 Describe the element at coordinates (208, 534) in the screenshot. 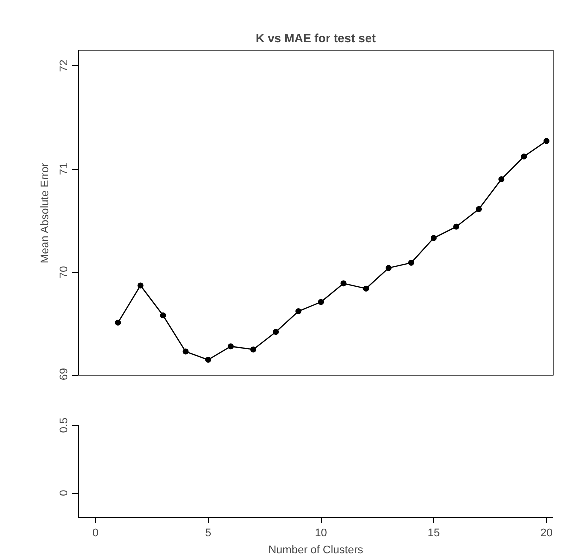

I see `x-tick-label: 5` at that location.